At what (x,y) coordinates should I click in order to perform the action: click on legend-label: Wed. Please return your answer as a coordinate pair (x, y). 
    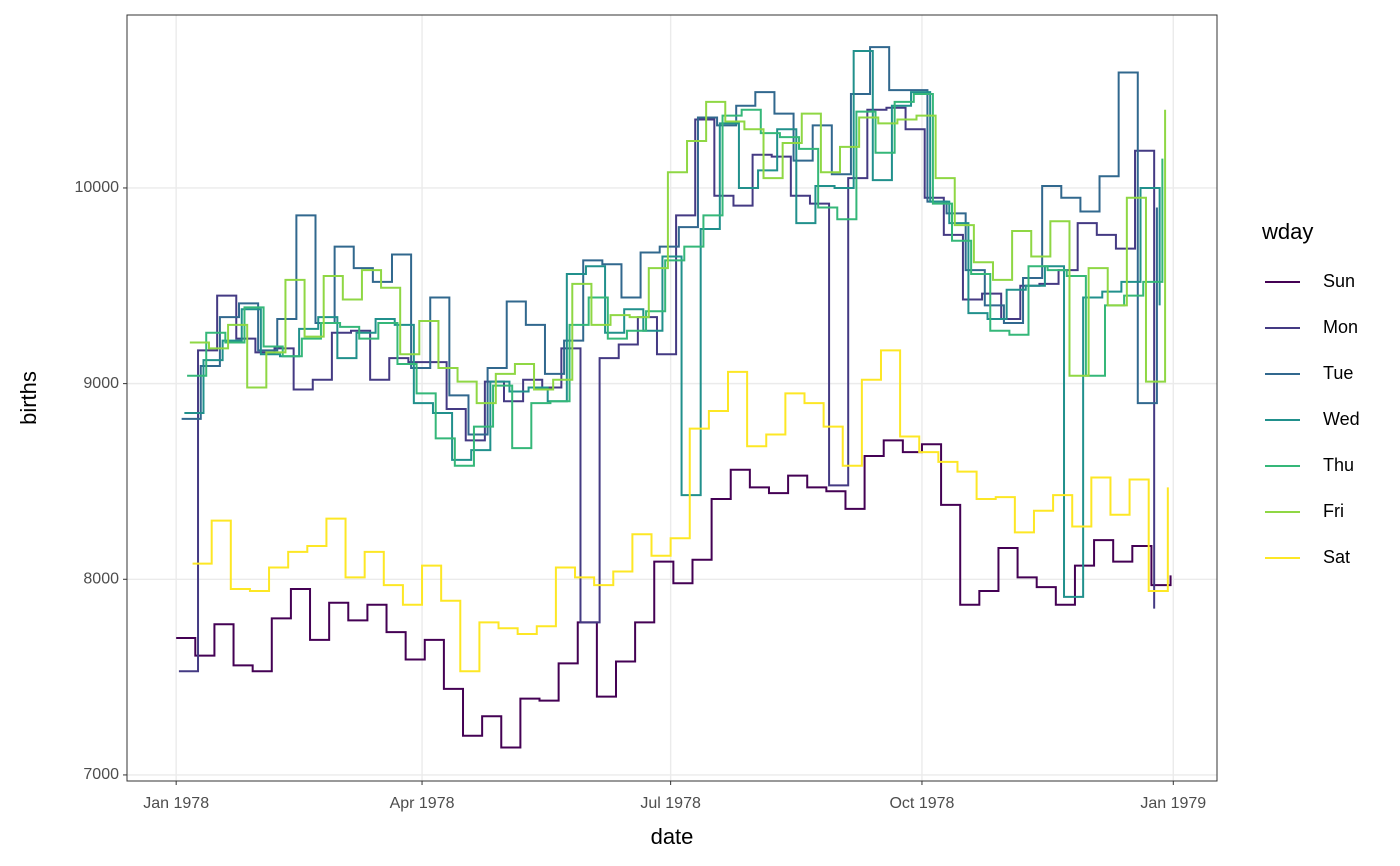
    Looking at the image, I should click on (1341, 419).